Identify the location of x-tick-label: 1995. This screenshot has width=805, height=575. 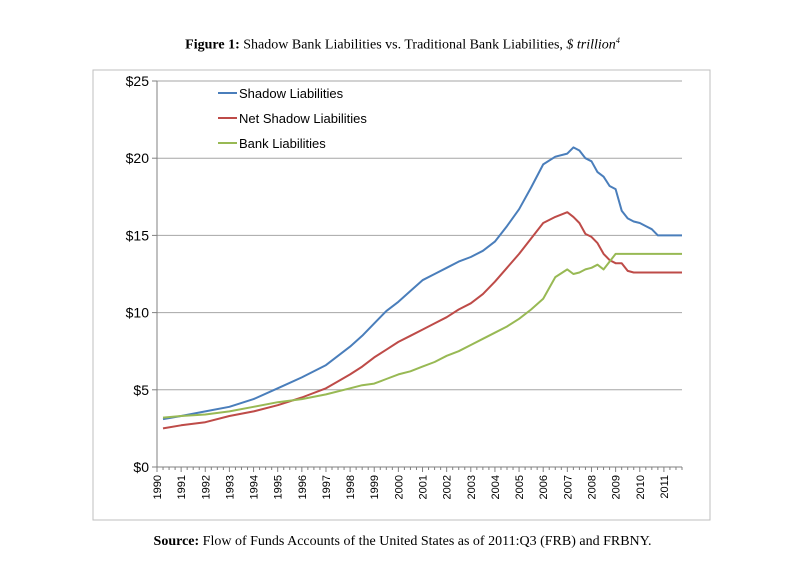
(279, 487).